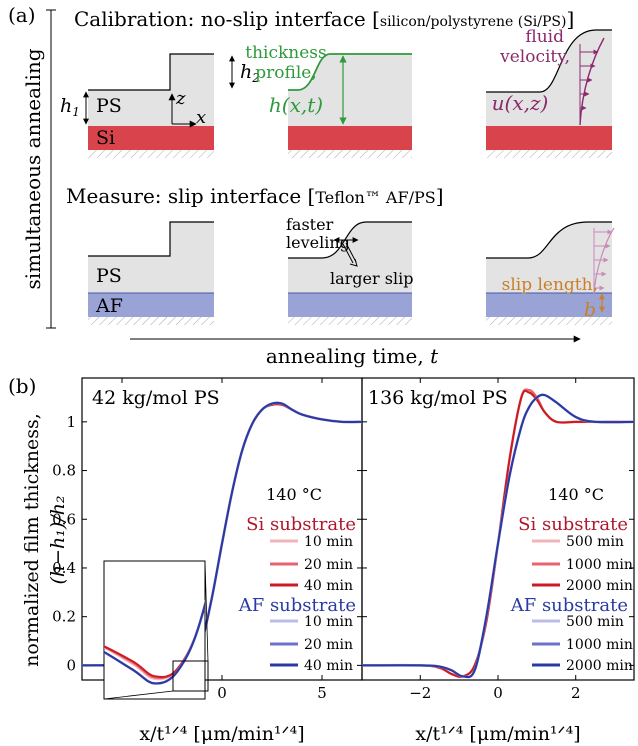  Describe the element at coordinates (322, 693) in the screenshot. I see `x-tick-label: 5` at that location.